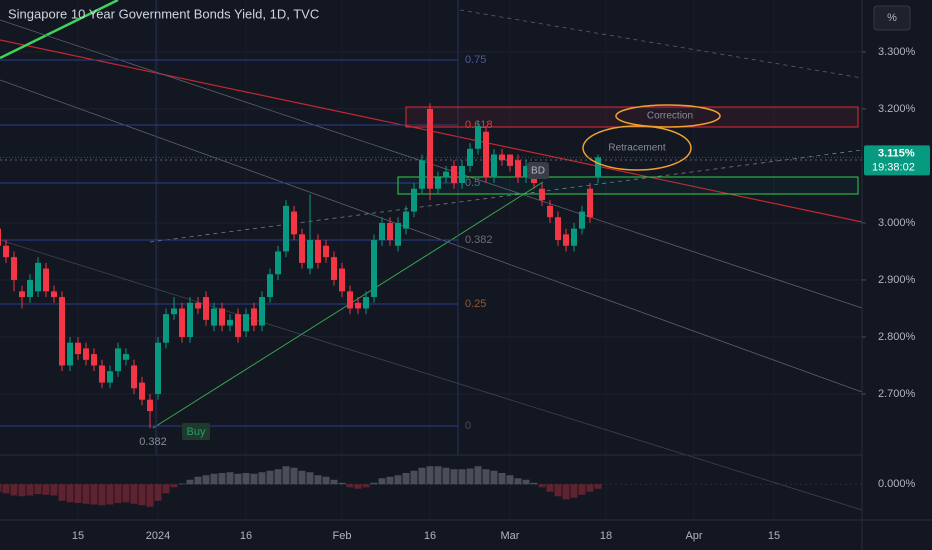 The image size is (932, 550). I want to click on fib-label: 0.382, so click(479, 240).